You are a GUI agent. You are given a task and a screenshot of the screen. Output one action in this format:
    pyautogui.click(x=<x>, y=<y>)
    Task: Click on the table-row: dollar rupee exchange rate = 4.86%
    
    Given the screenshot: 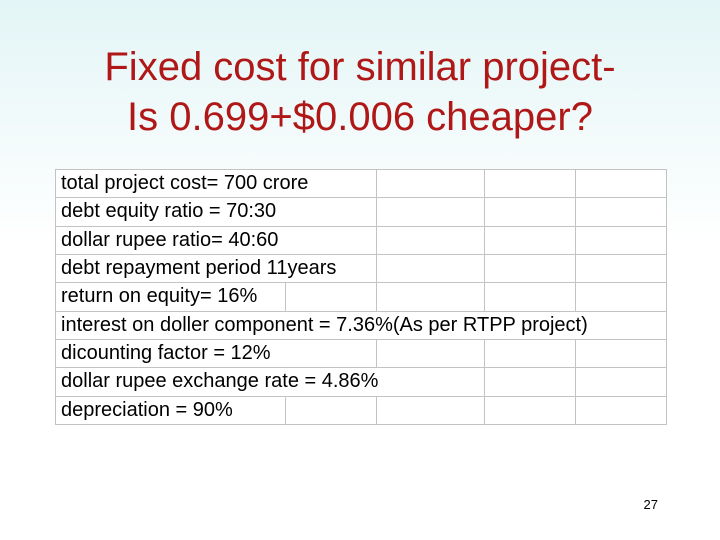 What is the action you would take?
    pyautogui.click(x=361, y=382)
    